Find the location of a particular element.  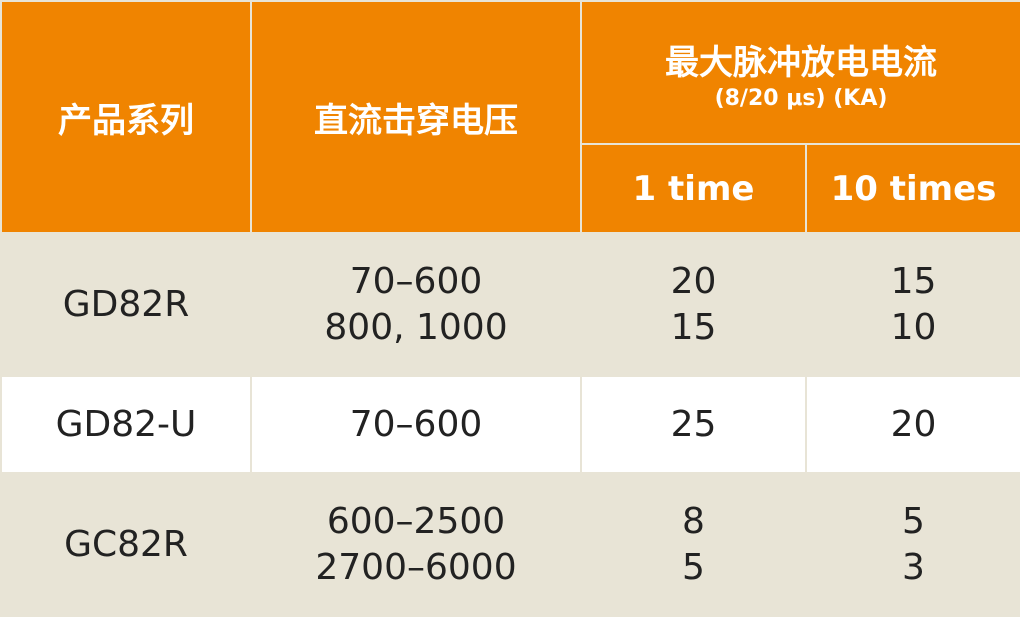

header-10-times: 10 times is located at coordinates (912, 188).